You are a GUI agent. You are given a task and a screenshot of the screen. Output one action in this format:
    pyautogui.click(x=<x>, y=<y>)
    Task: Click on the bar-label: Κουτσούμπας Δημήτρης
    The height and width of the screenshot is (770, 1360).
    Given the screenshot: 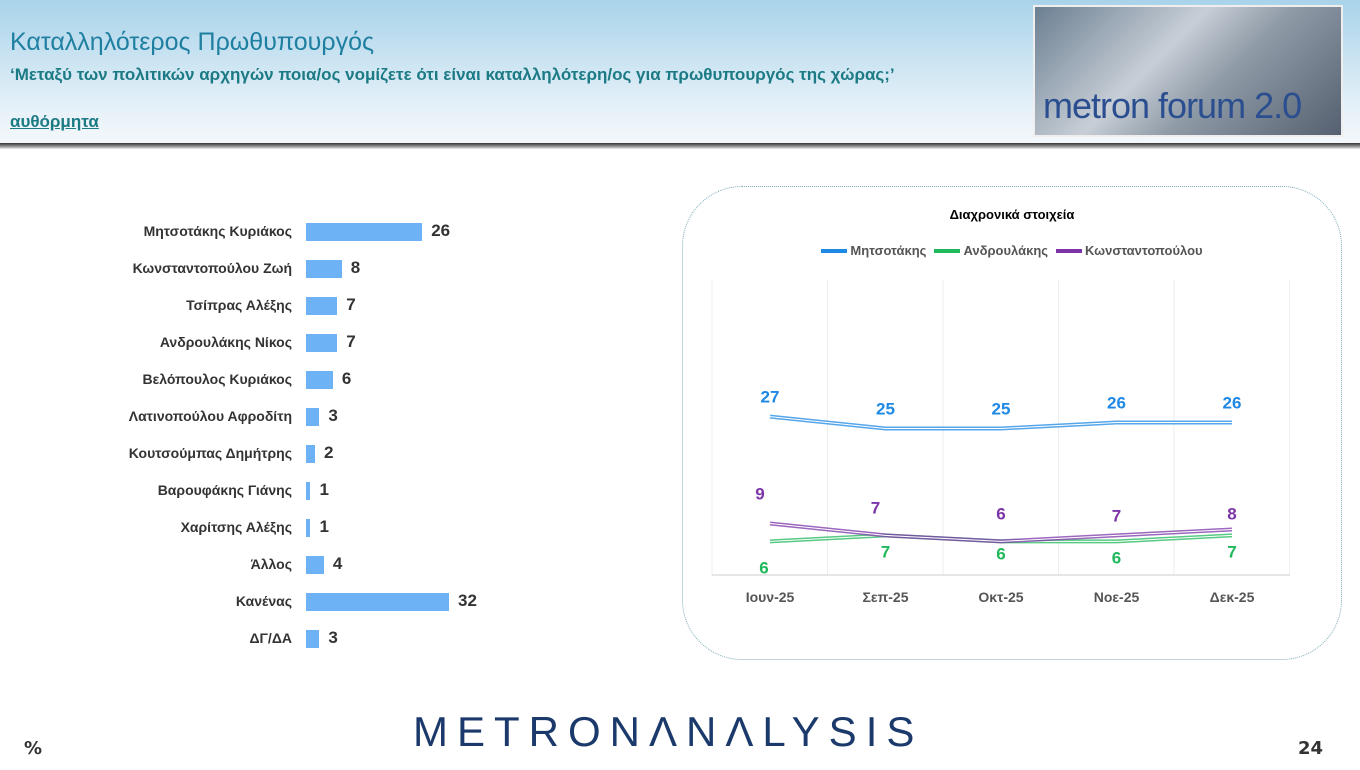 What is the action you would take?
    pyautogui.click(x=210, y=453)
    